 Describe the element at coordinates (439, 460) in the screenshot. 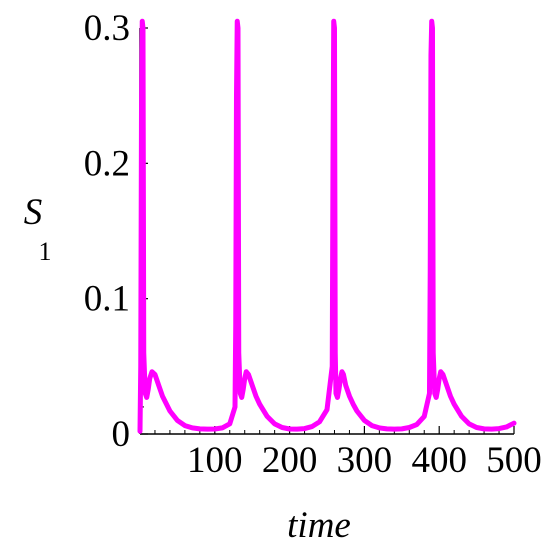

I see `x-tick-label: 400` at that location.